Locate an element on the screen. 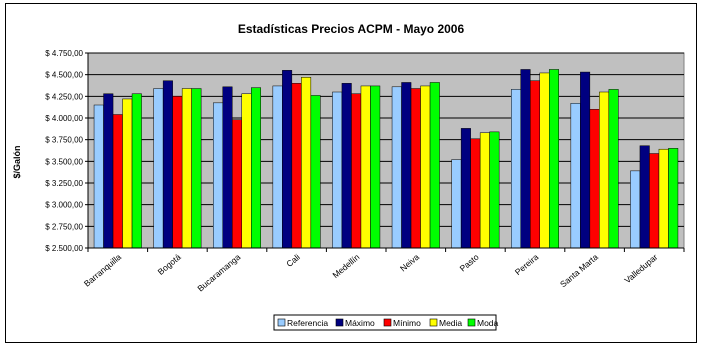 This screenshot has width=703, height=349. bar-máximo-medellín is located at coordinates (346, 166).